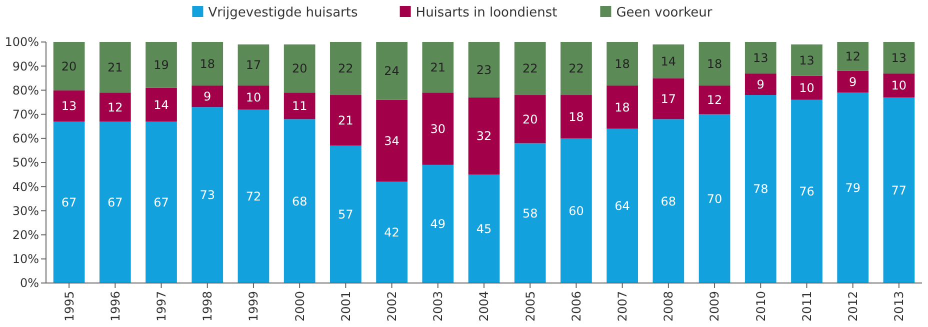  I want to click on y-tick-label: 30%, so click(25, 211).